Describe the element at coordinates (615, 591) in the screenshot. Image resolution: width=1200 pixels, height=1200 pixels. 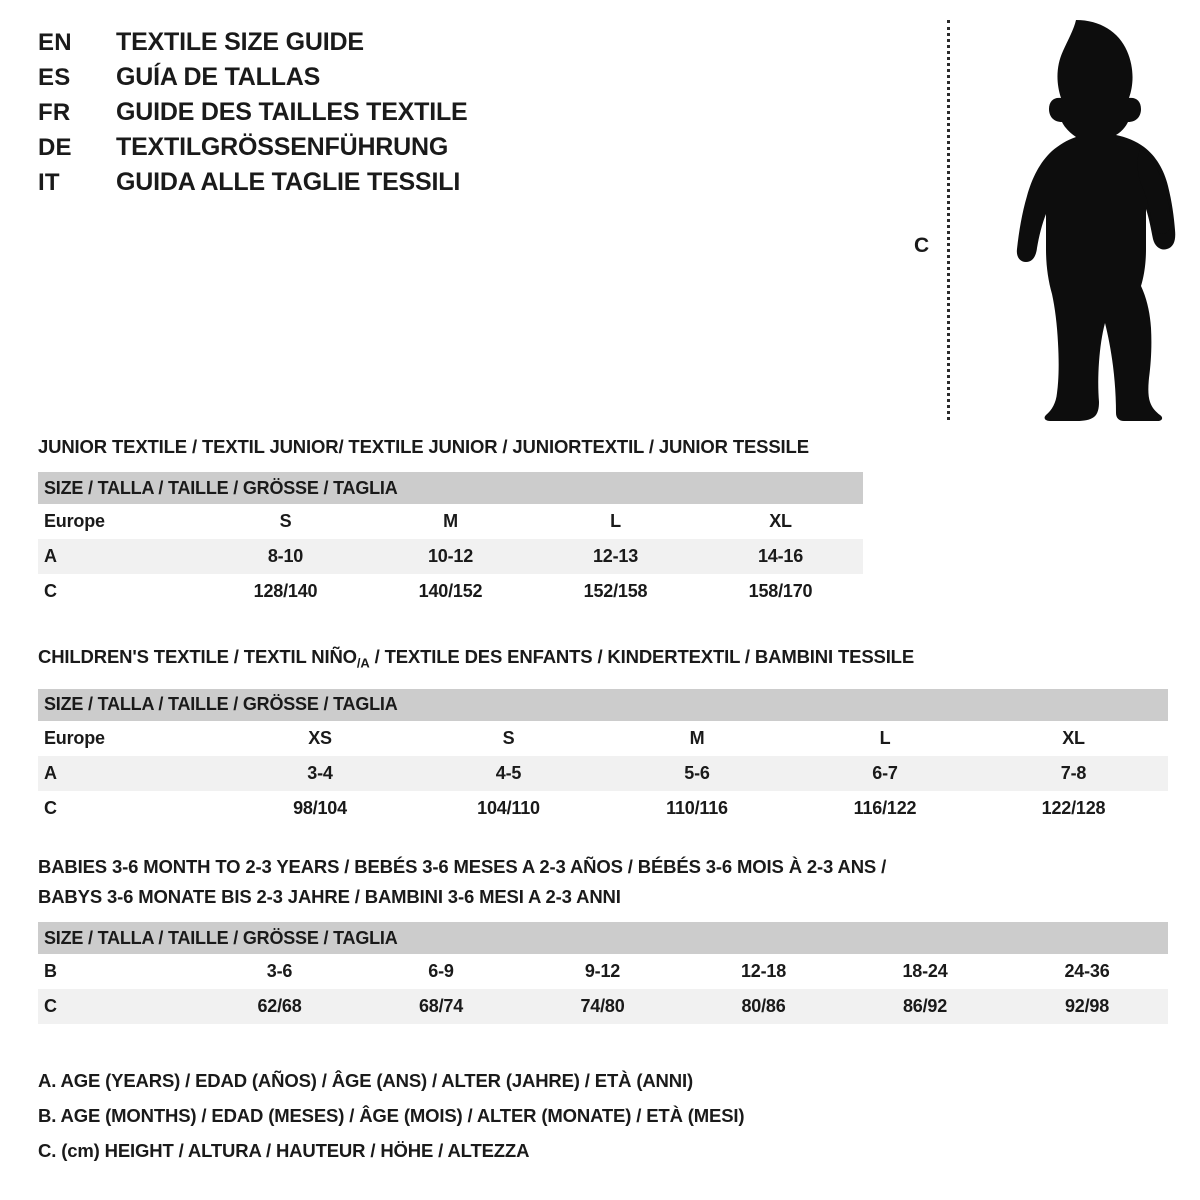
I see `junior-height-l: 152/158` at that location.